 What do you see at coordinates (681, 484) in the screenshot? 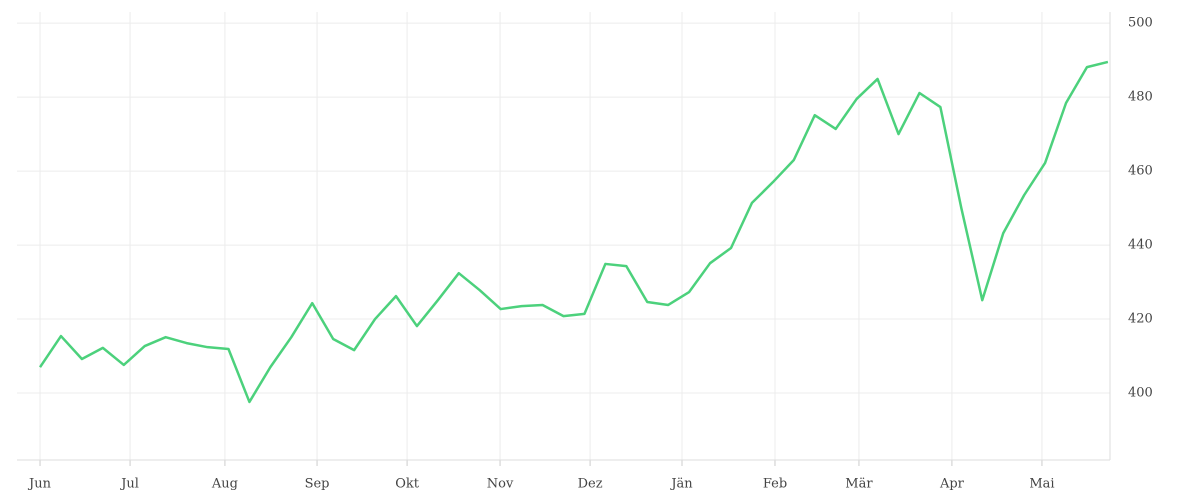
I see `x-tick-label: Jän` at bounding box center [681, 484].